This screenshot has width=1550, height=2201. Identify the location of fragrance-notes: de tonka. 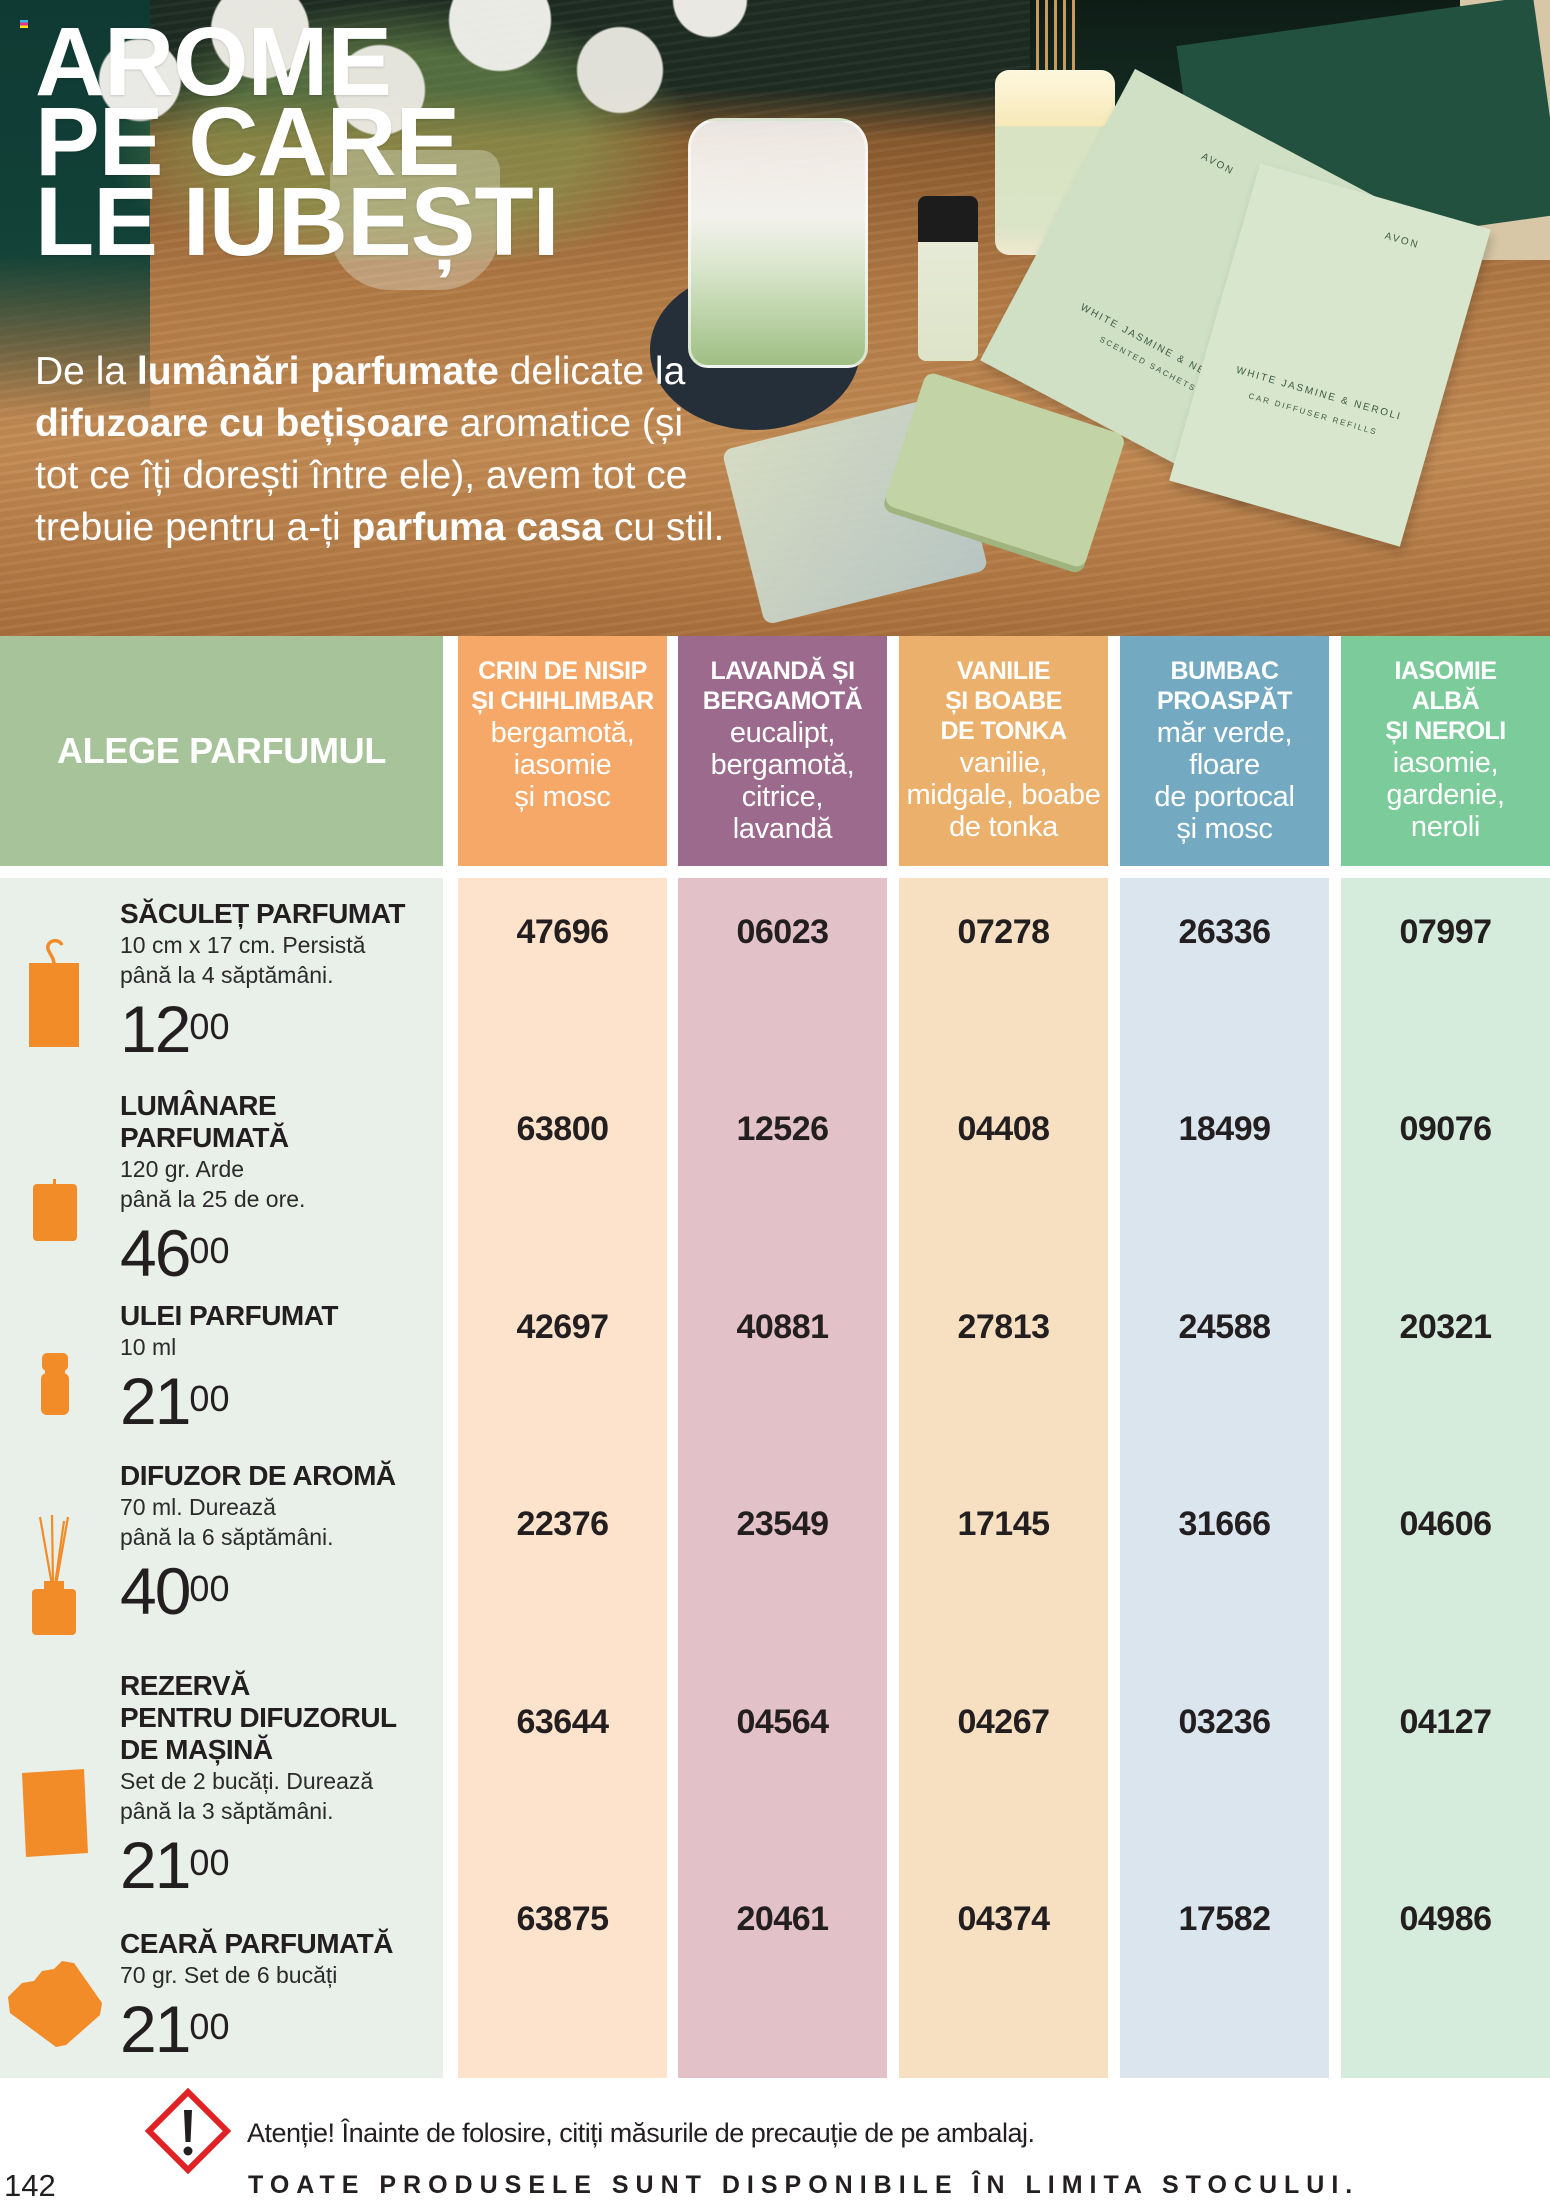
(1003, 827).